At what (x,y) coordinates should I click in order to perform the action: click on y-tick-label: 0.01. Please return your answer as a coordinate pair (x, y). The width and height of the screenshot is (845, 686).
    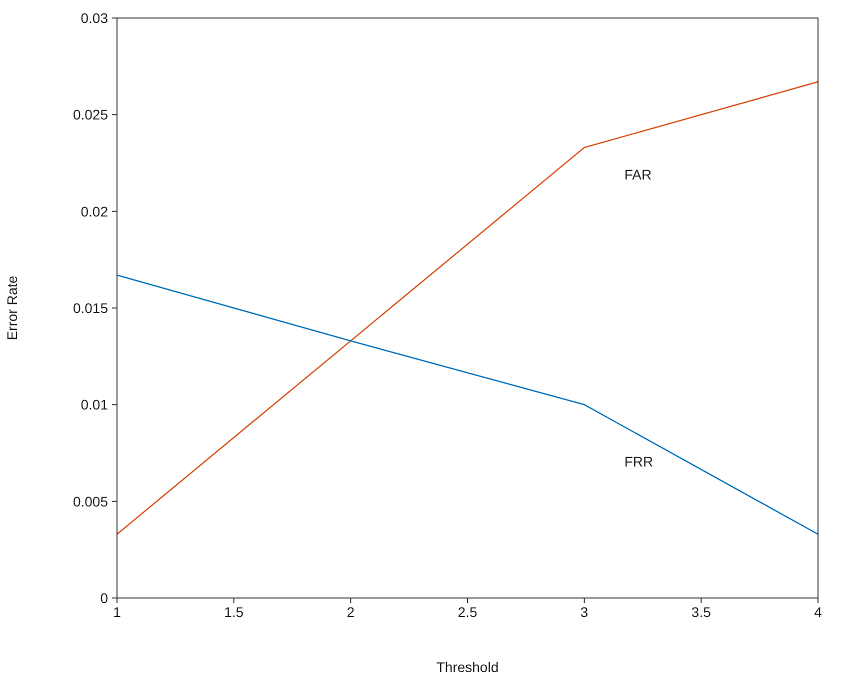
    Looking at the image, I should click on (94, 404).